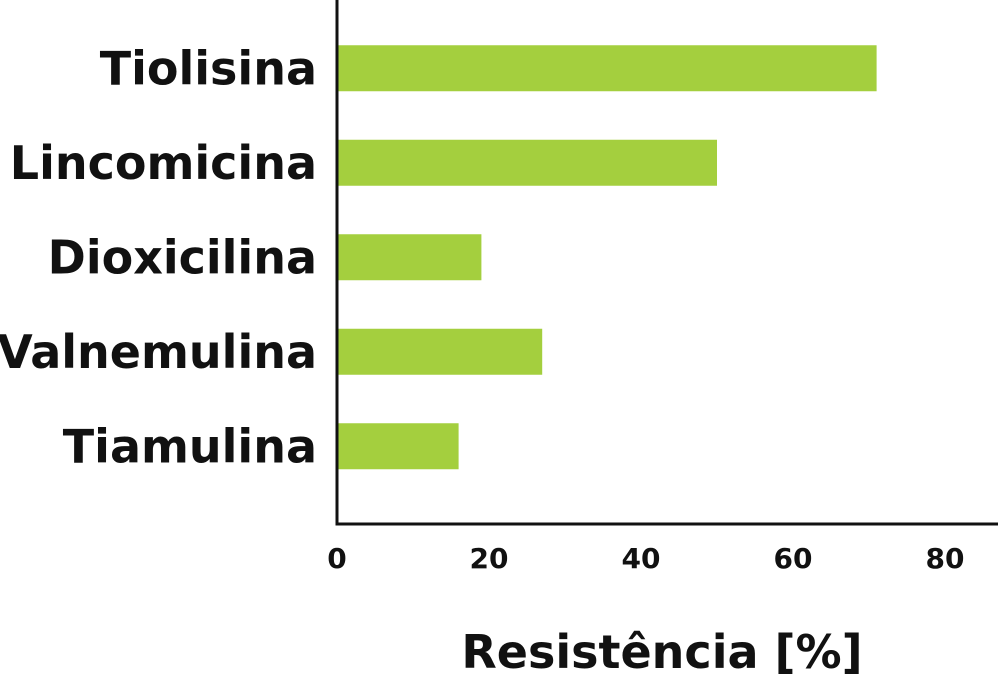  What do you see at coordinates (208, 68) in the screenshot?
I see `category-label-tiolisina: Tiolisina` at bounding box center [208, 68].